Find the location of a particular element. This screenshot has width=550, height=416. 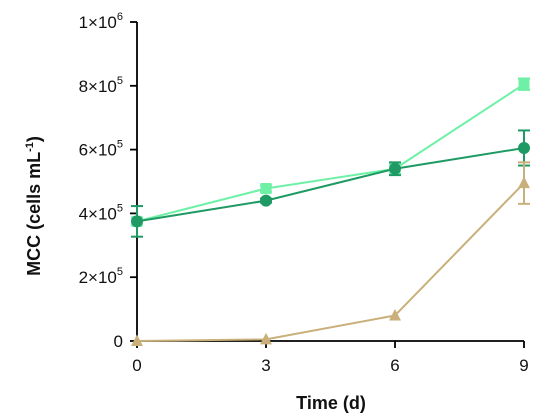

y-tick-label: 0 is located at coordinates (118, 341).